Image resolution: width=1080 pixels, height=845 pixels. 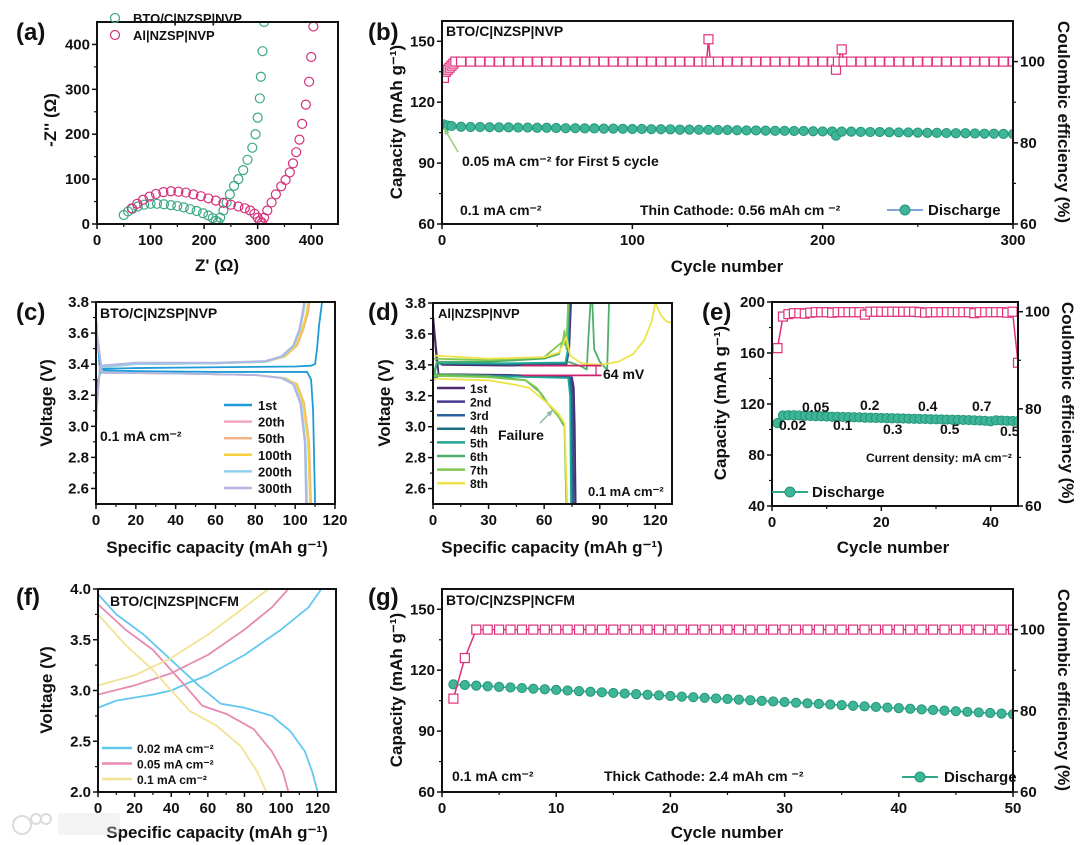 I want to click on rate-label: 0.5, so click(x=950, y=429).